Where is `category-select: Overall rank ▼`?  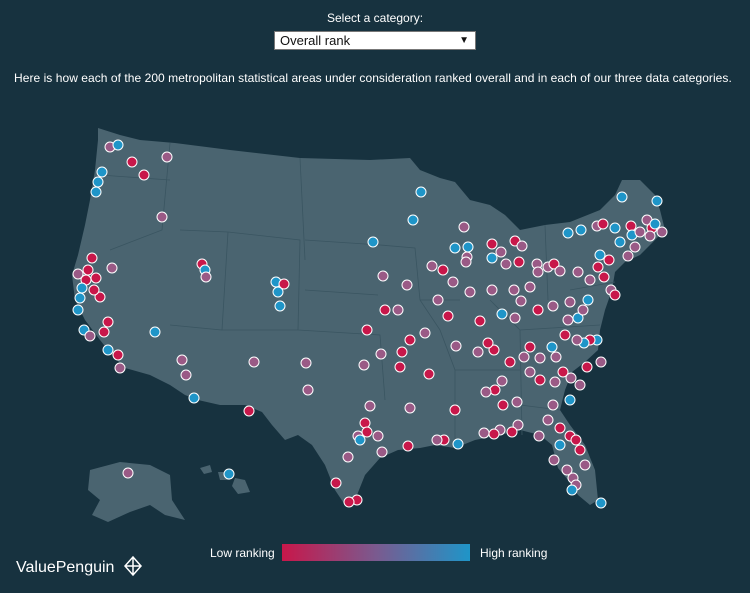
category-select: Overall rank ▼ is located at coordinates (375, 40).